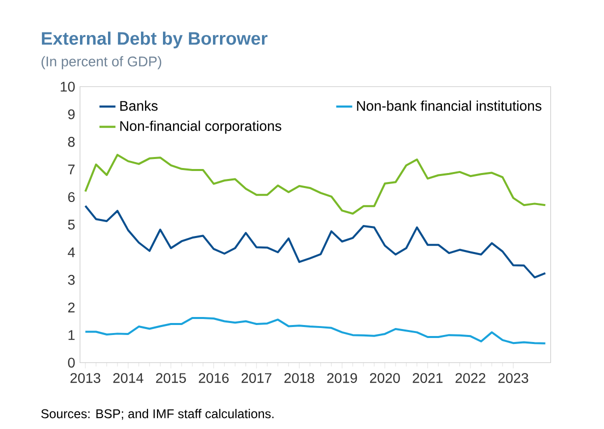 The width and height of the screenshot is (604, 429). I want to click on x-tick-label: 2015, so click(171, 378).